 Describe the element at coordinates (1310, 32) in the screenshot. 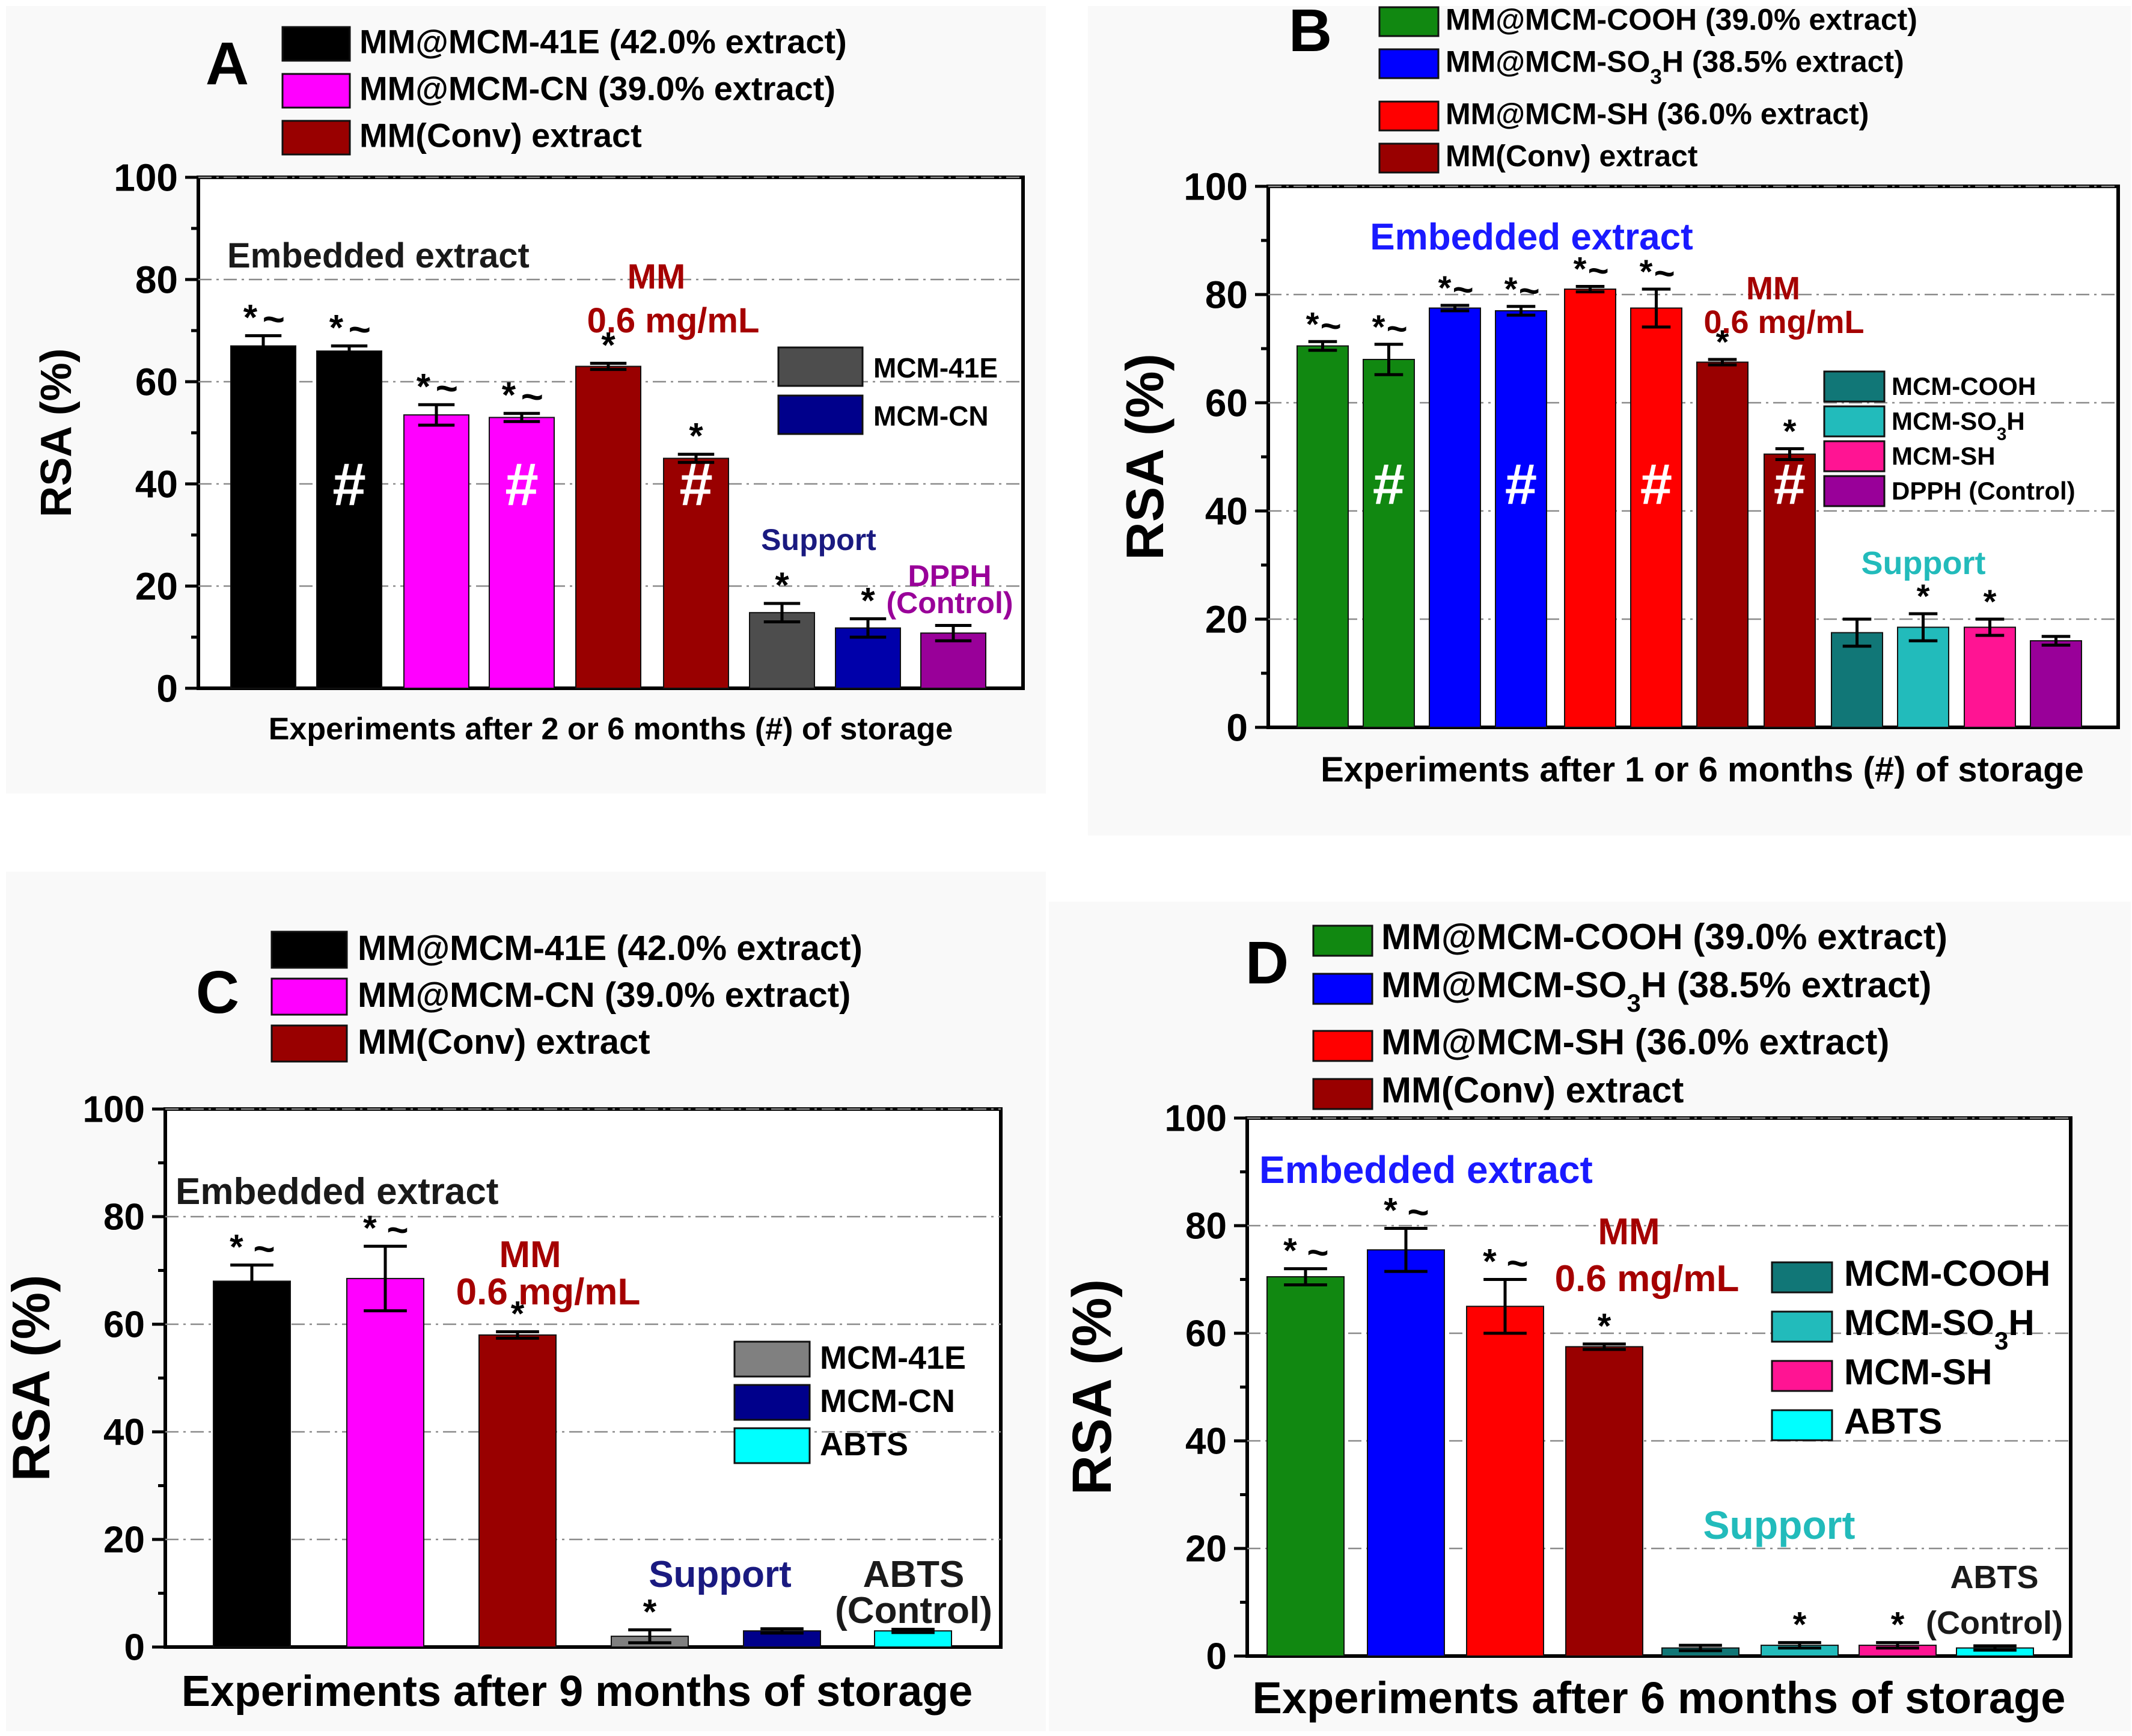

I see `panel-letter: B` at that location.